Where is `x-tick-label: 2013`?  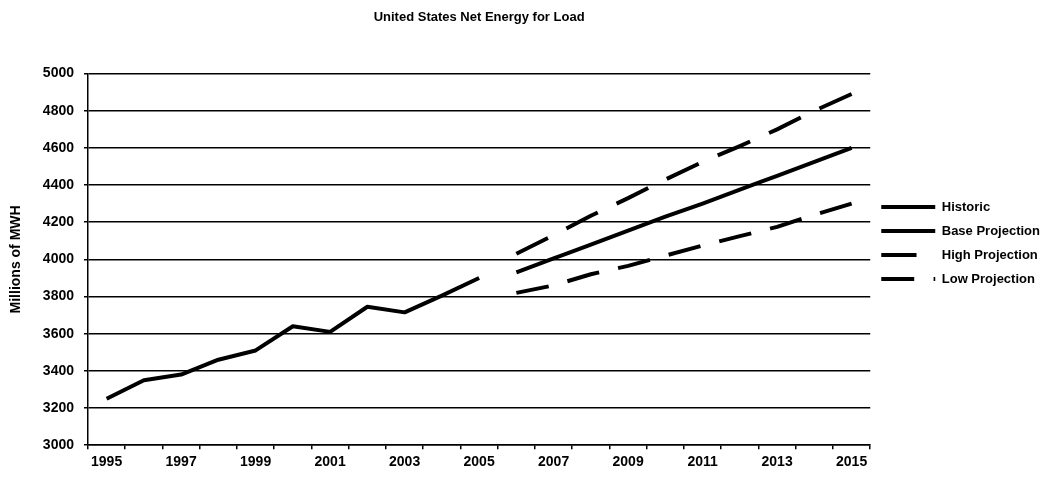
x-tick-label: 2013 is located at coordinates (777, 461).